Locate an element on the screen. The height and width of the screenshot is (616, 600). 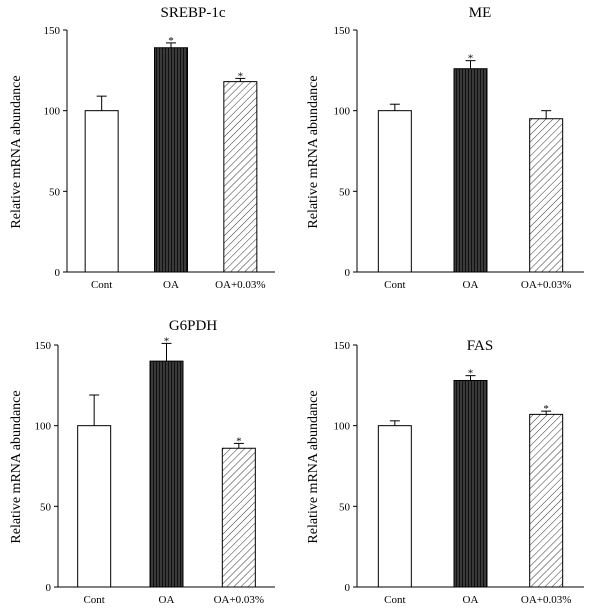
chart-title: SREBP-1c is located at coordinates (192, 13).